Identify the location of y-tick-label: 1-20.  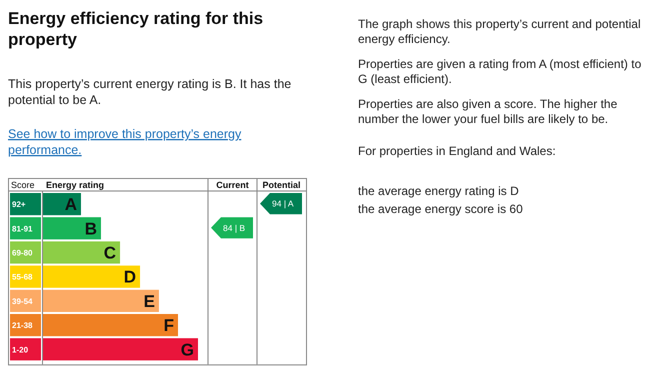
(20, 349).